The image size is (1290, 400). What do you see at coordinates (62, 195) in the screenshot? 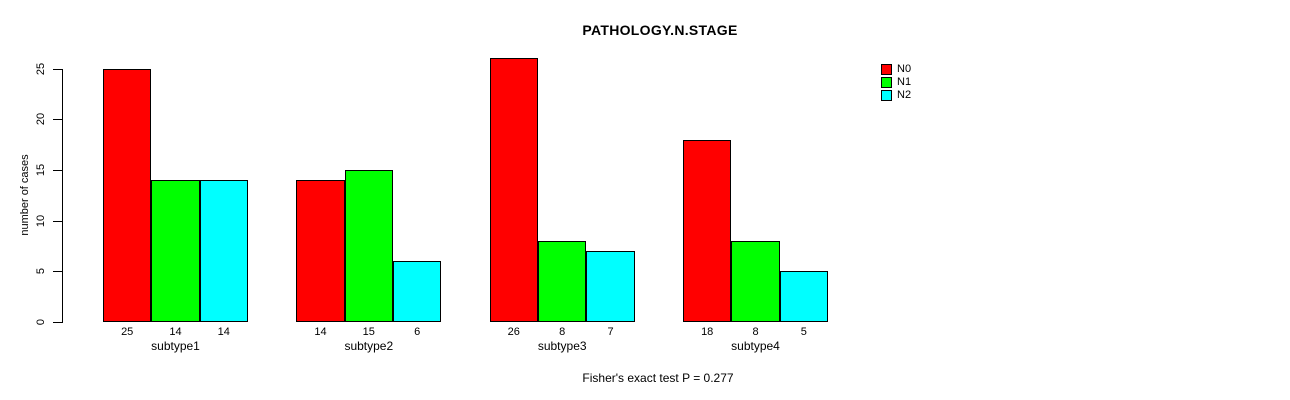
I see `y-axis-line` at bounding box center [62, 195].